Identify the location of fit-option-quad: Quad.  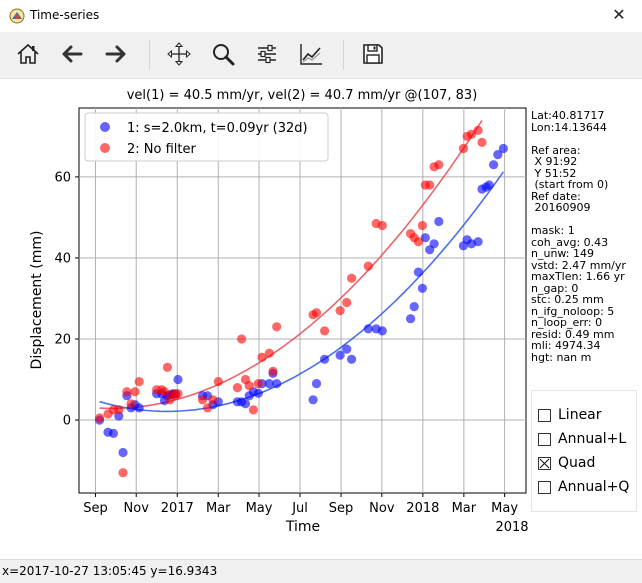
(566, 463).